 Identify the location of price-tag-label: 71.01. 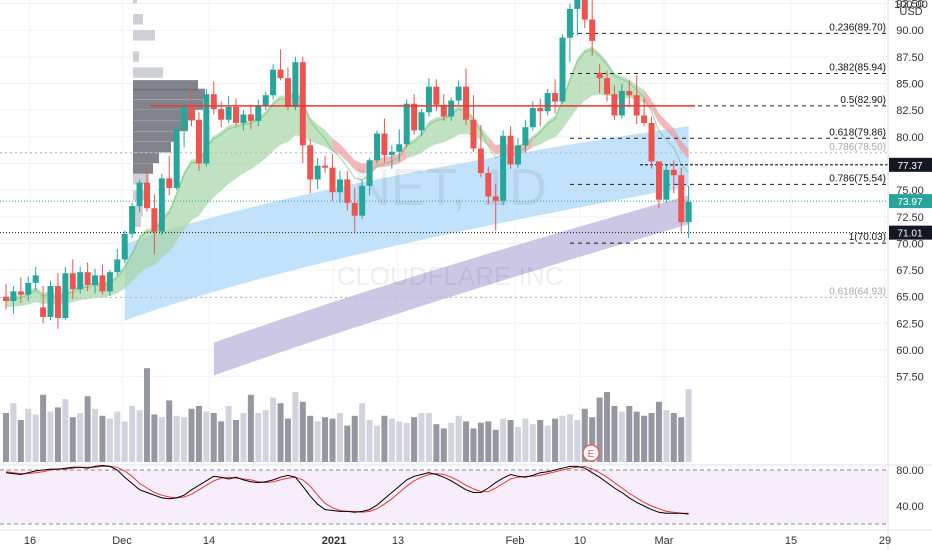
(909, 234).